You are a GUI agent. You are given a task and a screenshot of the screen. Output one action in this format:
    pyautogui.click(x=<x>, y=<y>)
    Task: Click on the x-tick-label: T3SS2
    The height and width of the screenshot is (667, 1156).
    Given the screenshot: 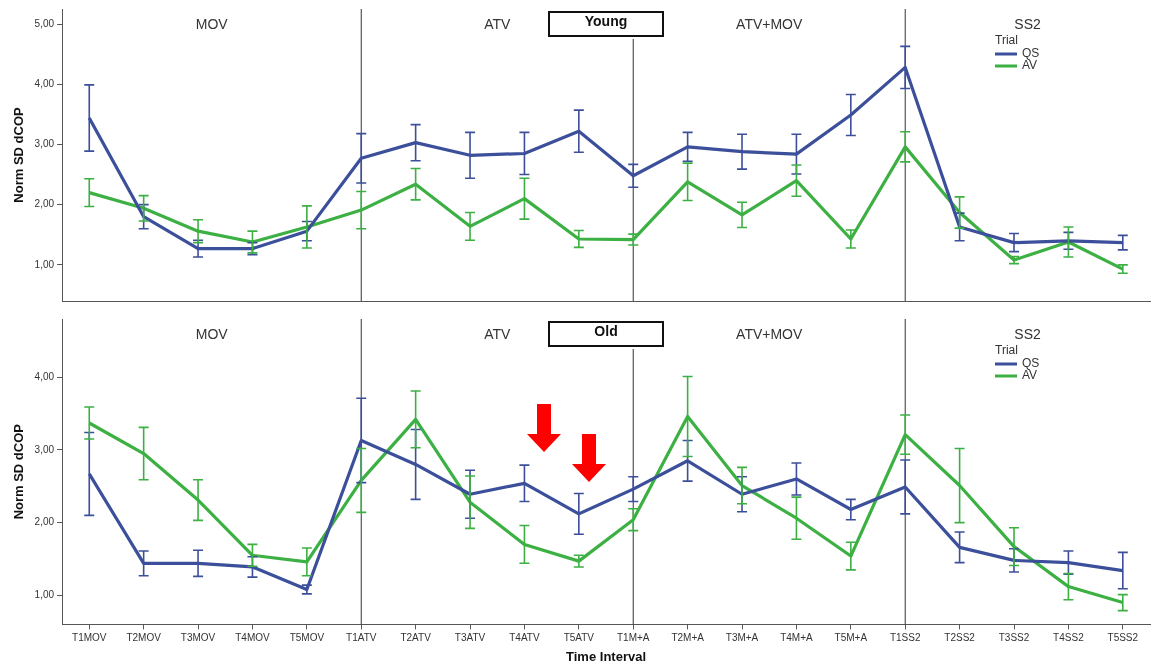 What is the action you would take?
    pyautogui.click(x=1014, y=638)
    